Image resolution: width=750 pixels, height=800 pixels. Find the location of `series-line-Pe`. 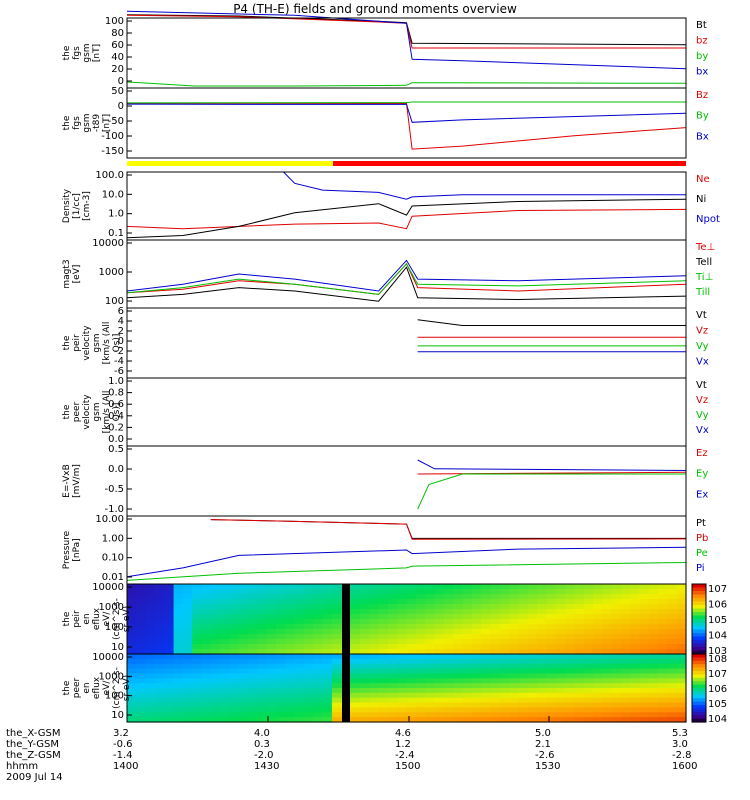

series-line-Pe is located at coordinates (406, 571).